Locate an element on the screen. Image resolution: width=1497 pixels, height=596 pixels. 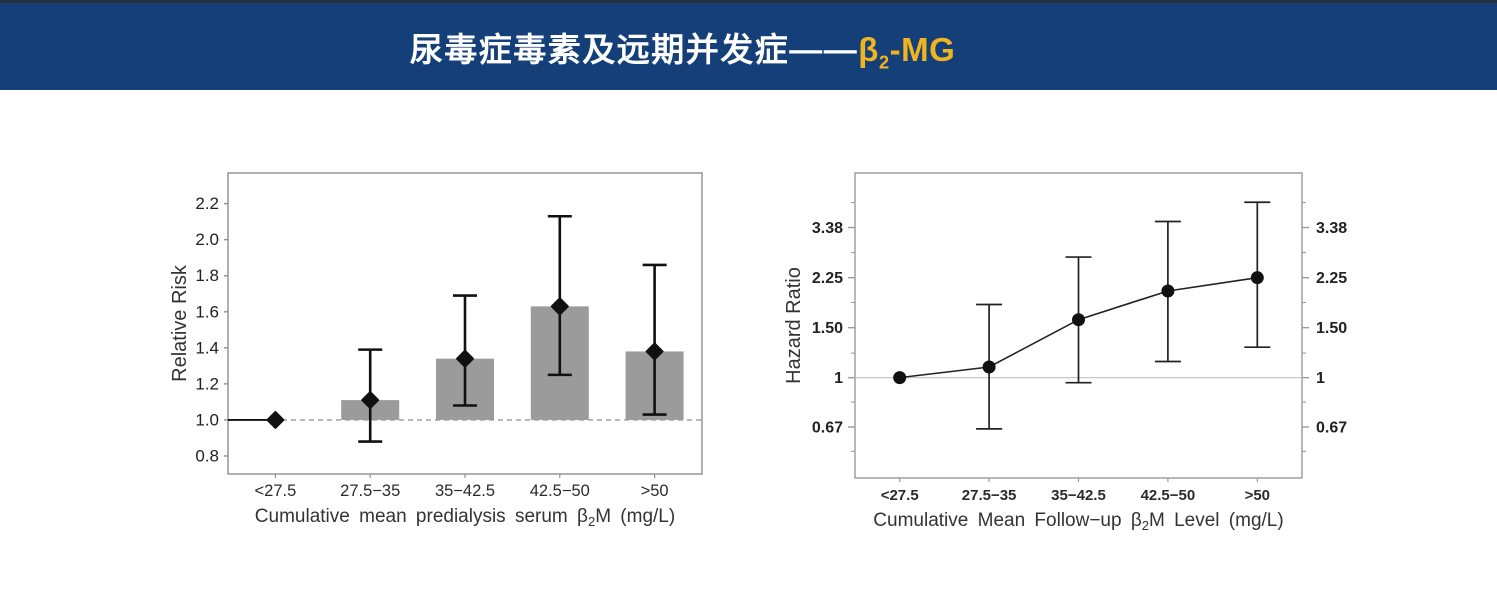
y-tick-label: 2.25 is located at coordinates (827, 278).